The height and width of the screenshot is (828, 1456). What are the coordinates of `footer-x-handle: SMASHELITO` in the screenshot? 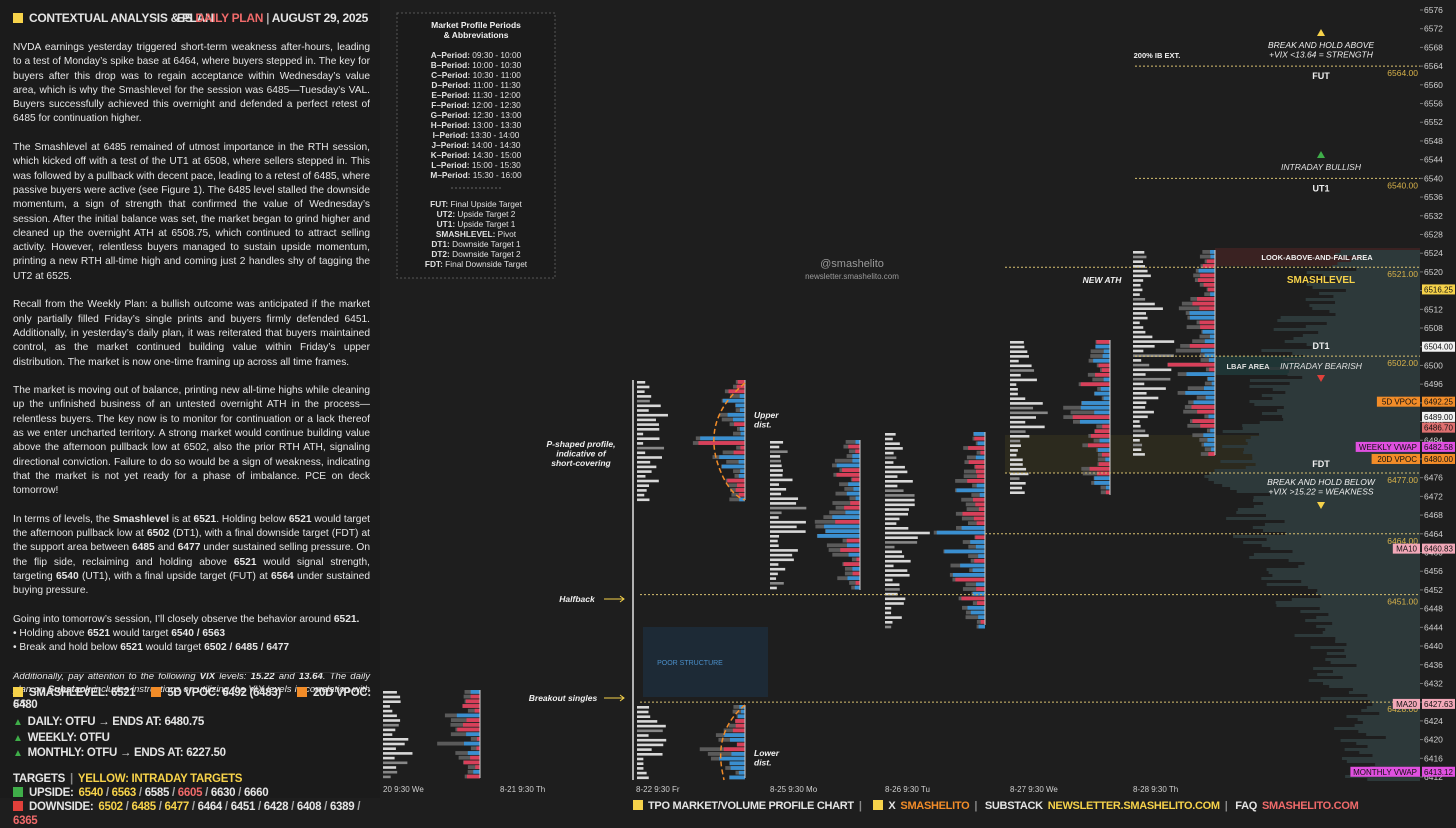 It's located at (935, 806).